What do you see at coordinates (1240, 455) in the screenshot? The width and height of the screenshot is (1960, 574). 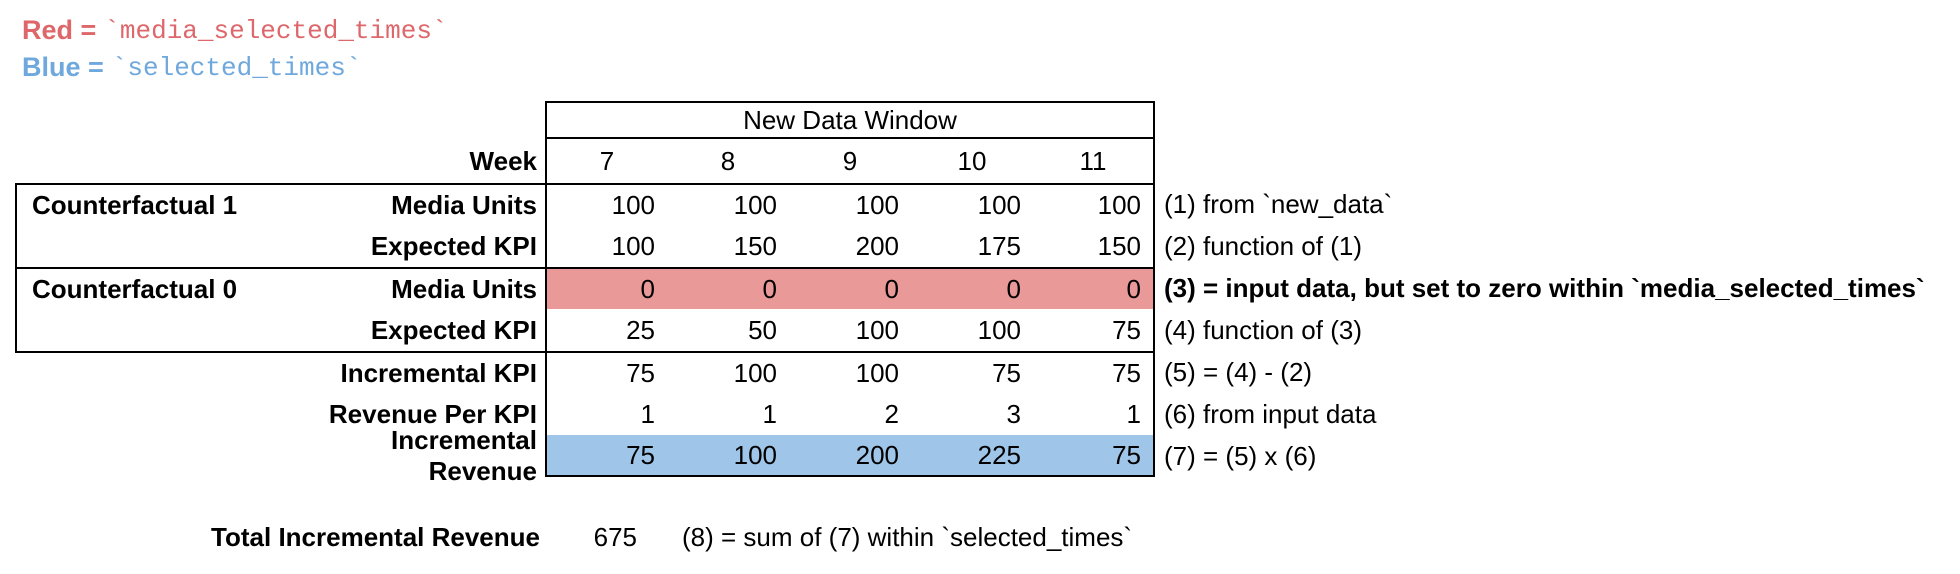 I see `row-annotation-7: (7) = (5) x (6)` at bounding box center [1240, 455].